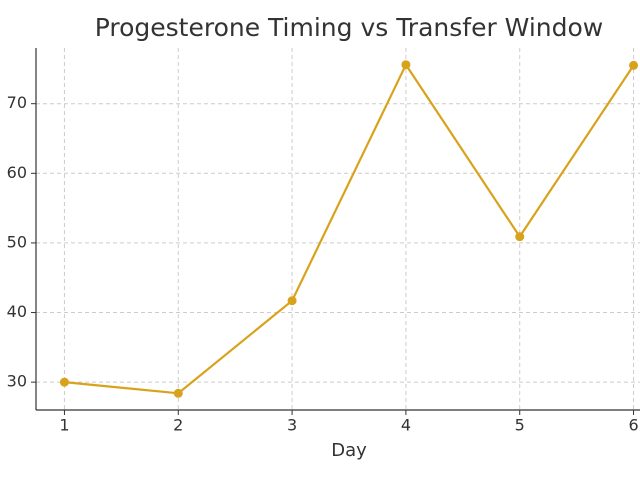 The width and height of the screenshot is (640, 480). I want to click on x-tick-label: 6, so click(633, 425).